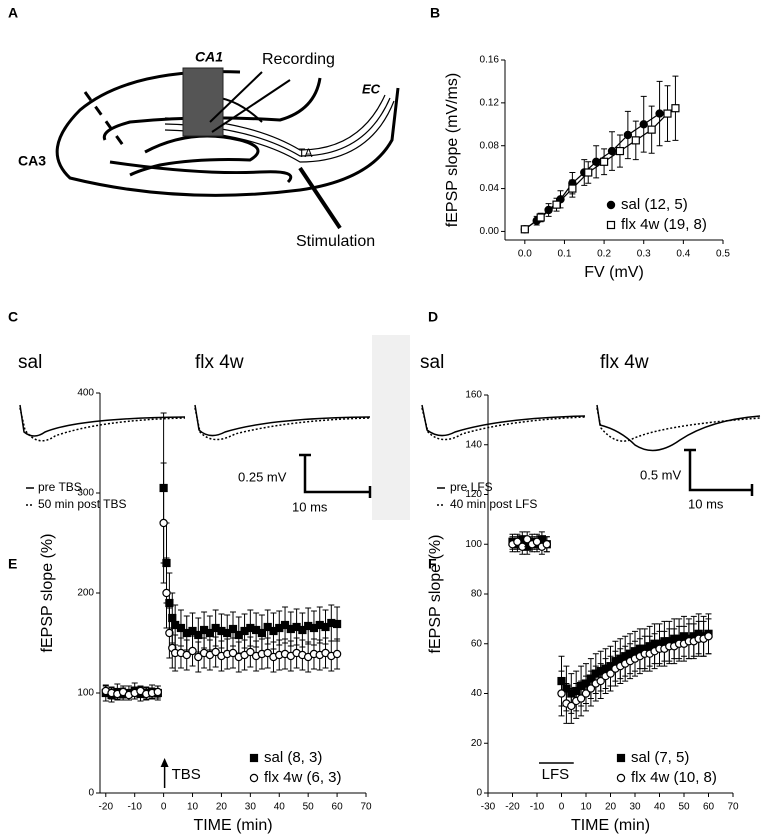  What do you see at coordinates (477, 743) in the screenshot?
I see `y-tick-label: 20` at bounding box center [477, 743].